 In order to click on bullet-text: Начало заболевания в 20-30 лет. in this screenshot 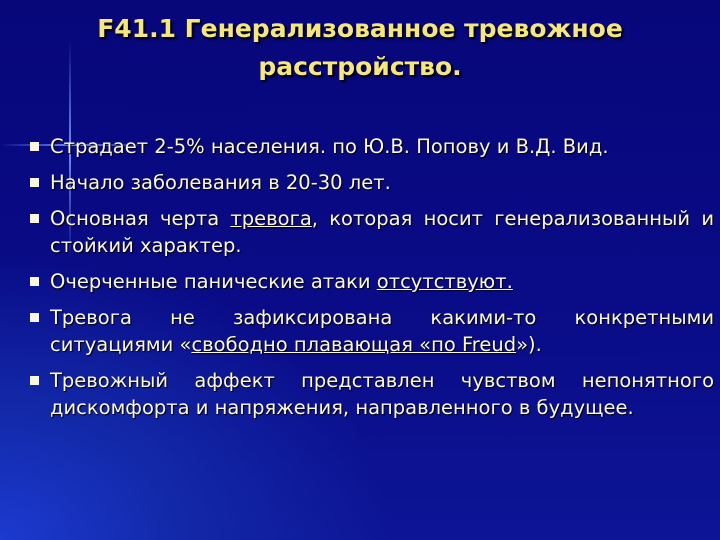, I will do `click(220, 182)`.